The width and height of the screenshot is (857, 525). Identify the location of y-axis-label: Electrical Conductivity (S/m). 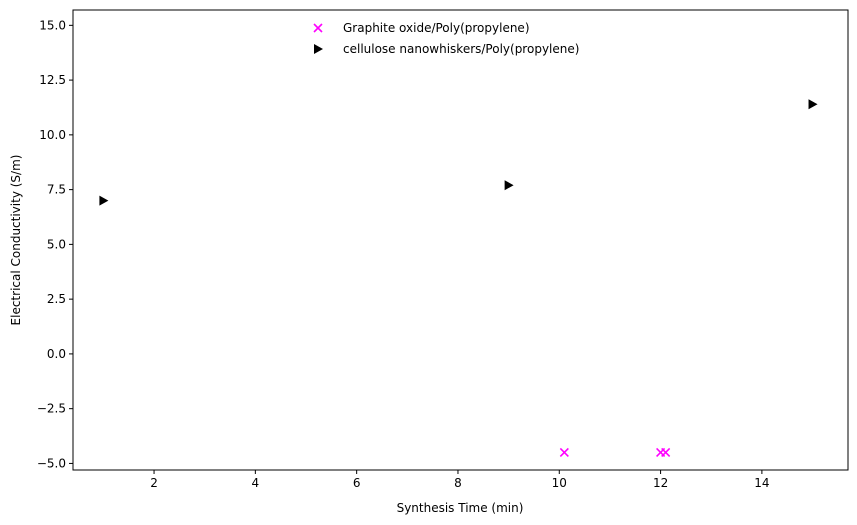
(16, 240).